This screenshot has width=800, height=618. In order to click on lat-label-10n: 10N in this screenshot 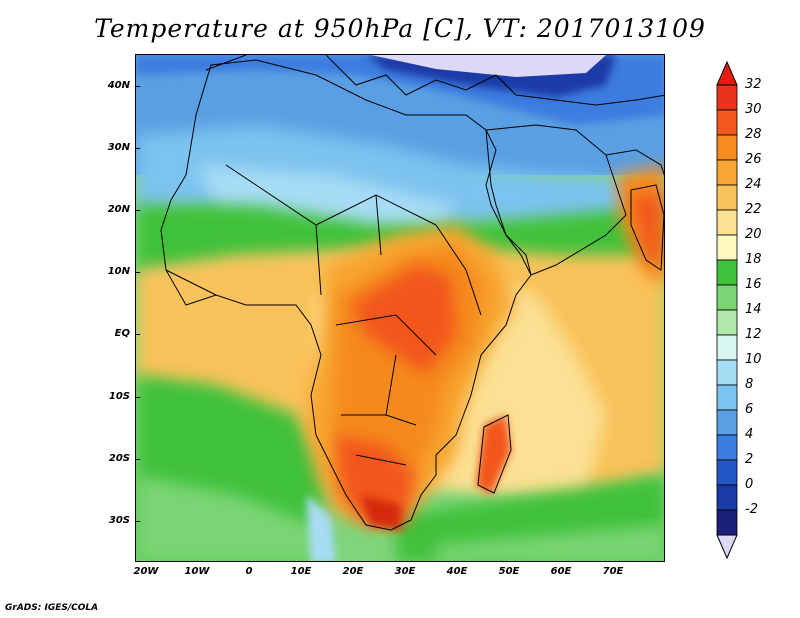, I will do `click(118, 271)`.